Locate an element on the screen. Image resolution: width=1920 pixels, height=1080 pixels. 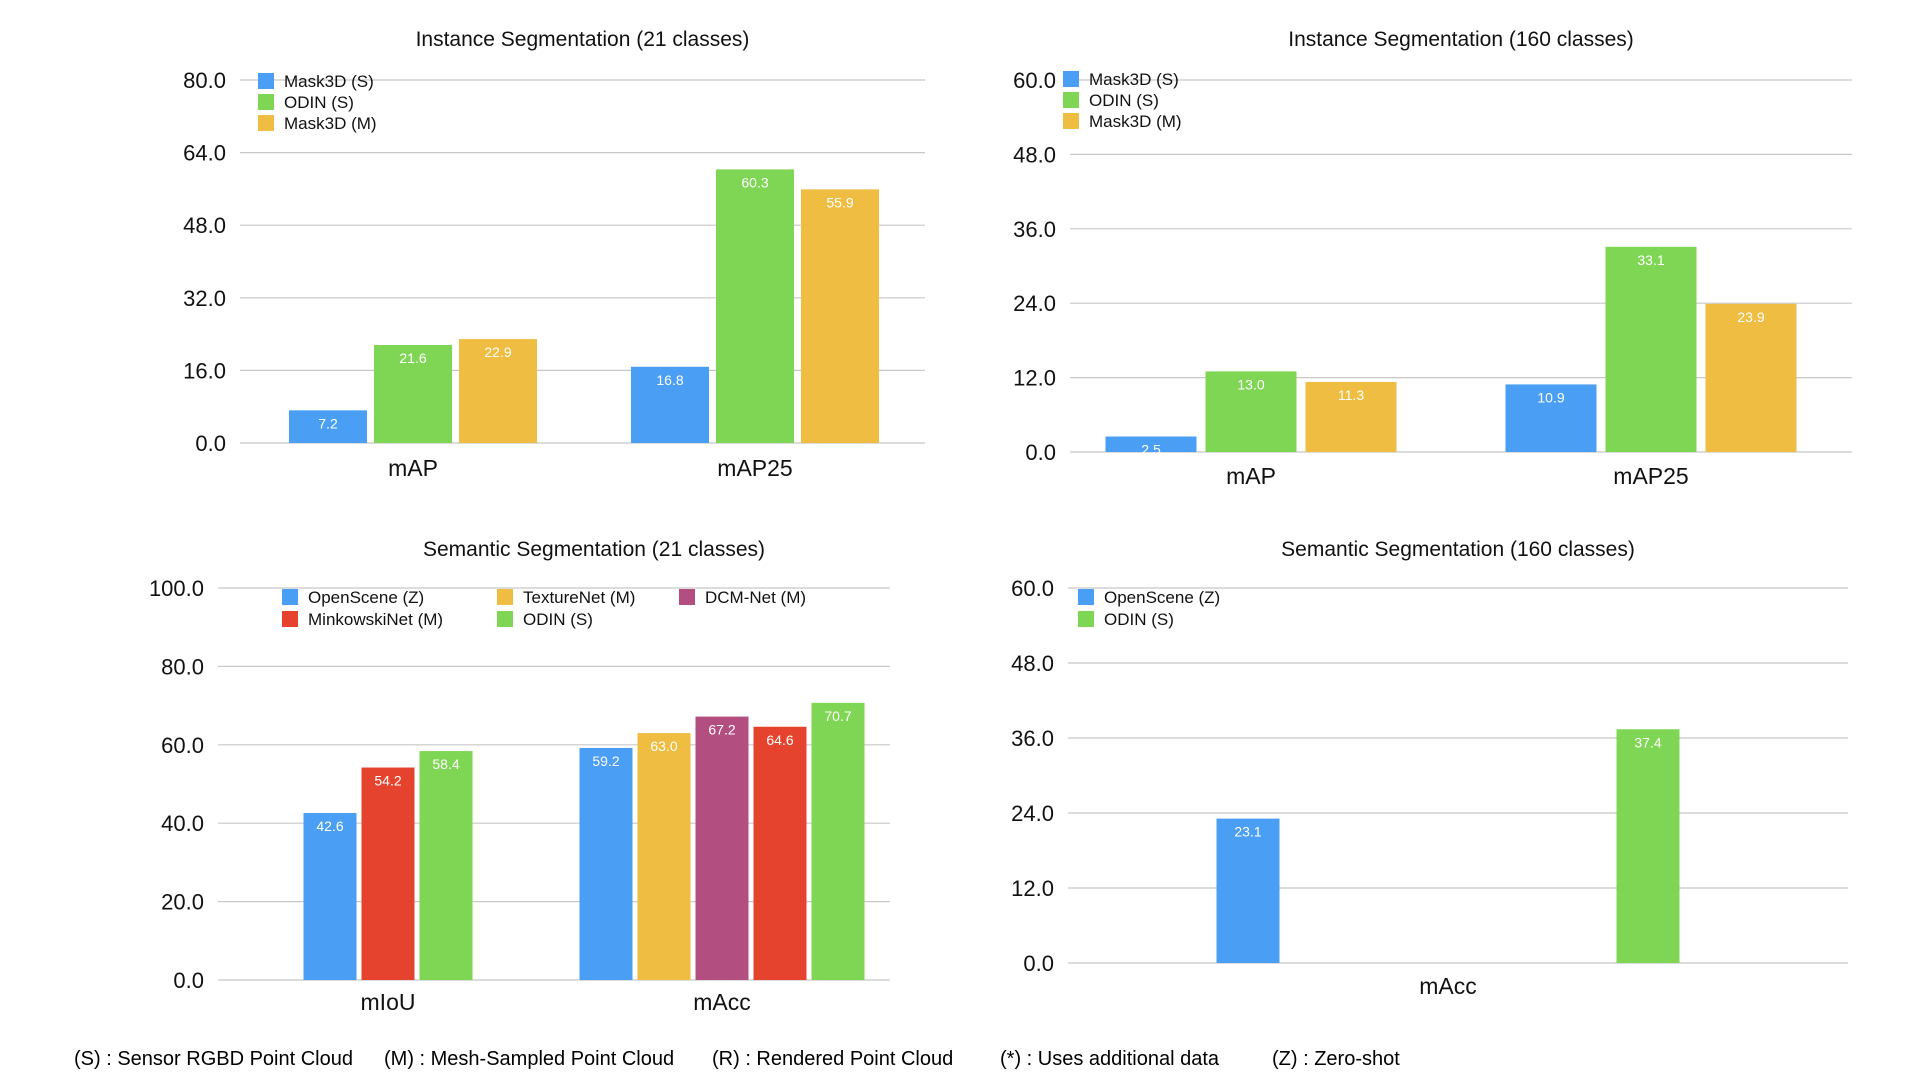
data-label: 60.3 is located at coordinates (754, 182).